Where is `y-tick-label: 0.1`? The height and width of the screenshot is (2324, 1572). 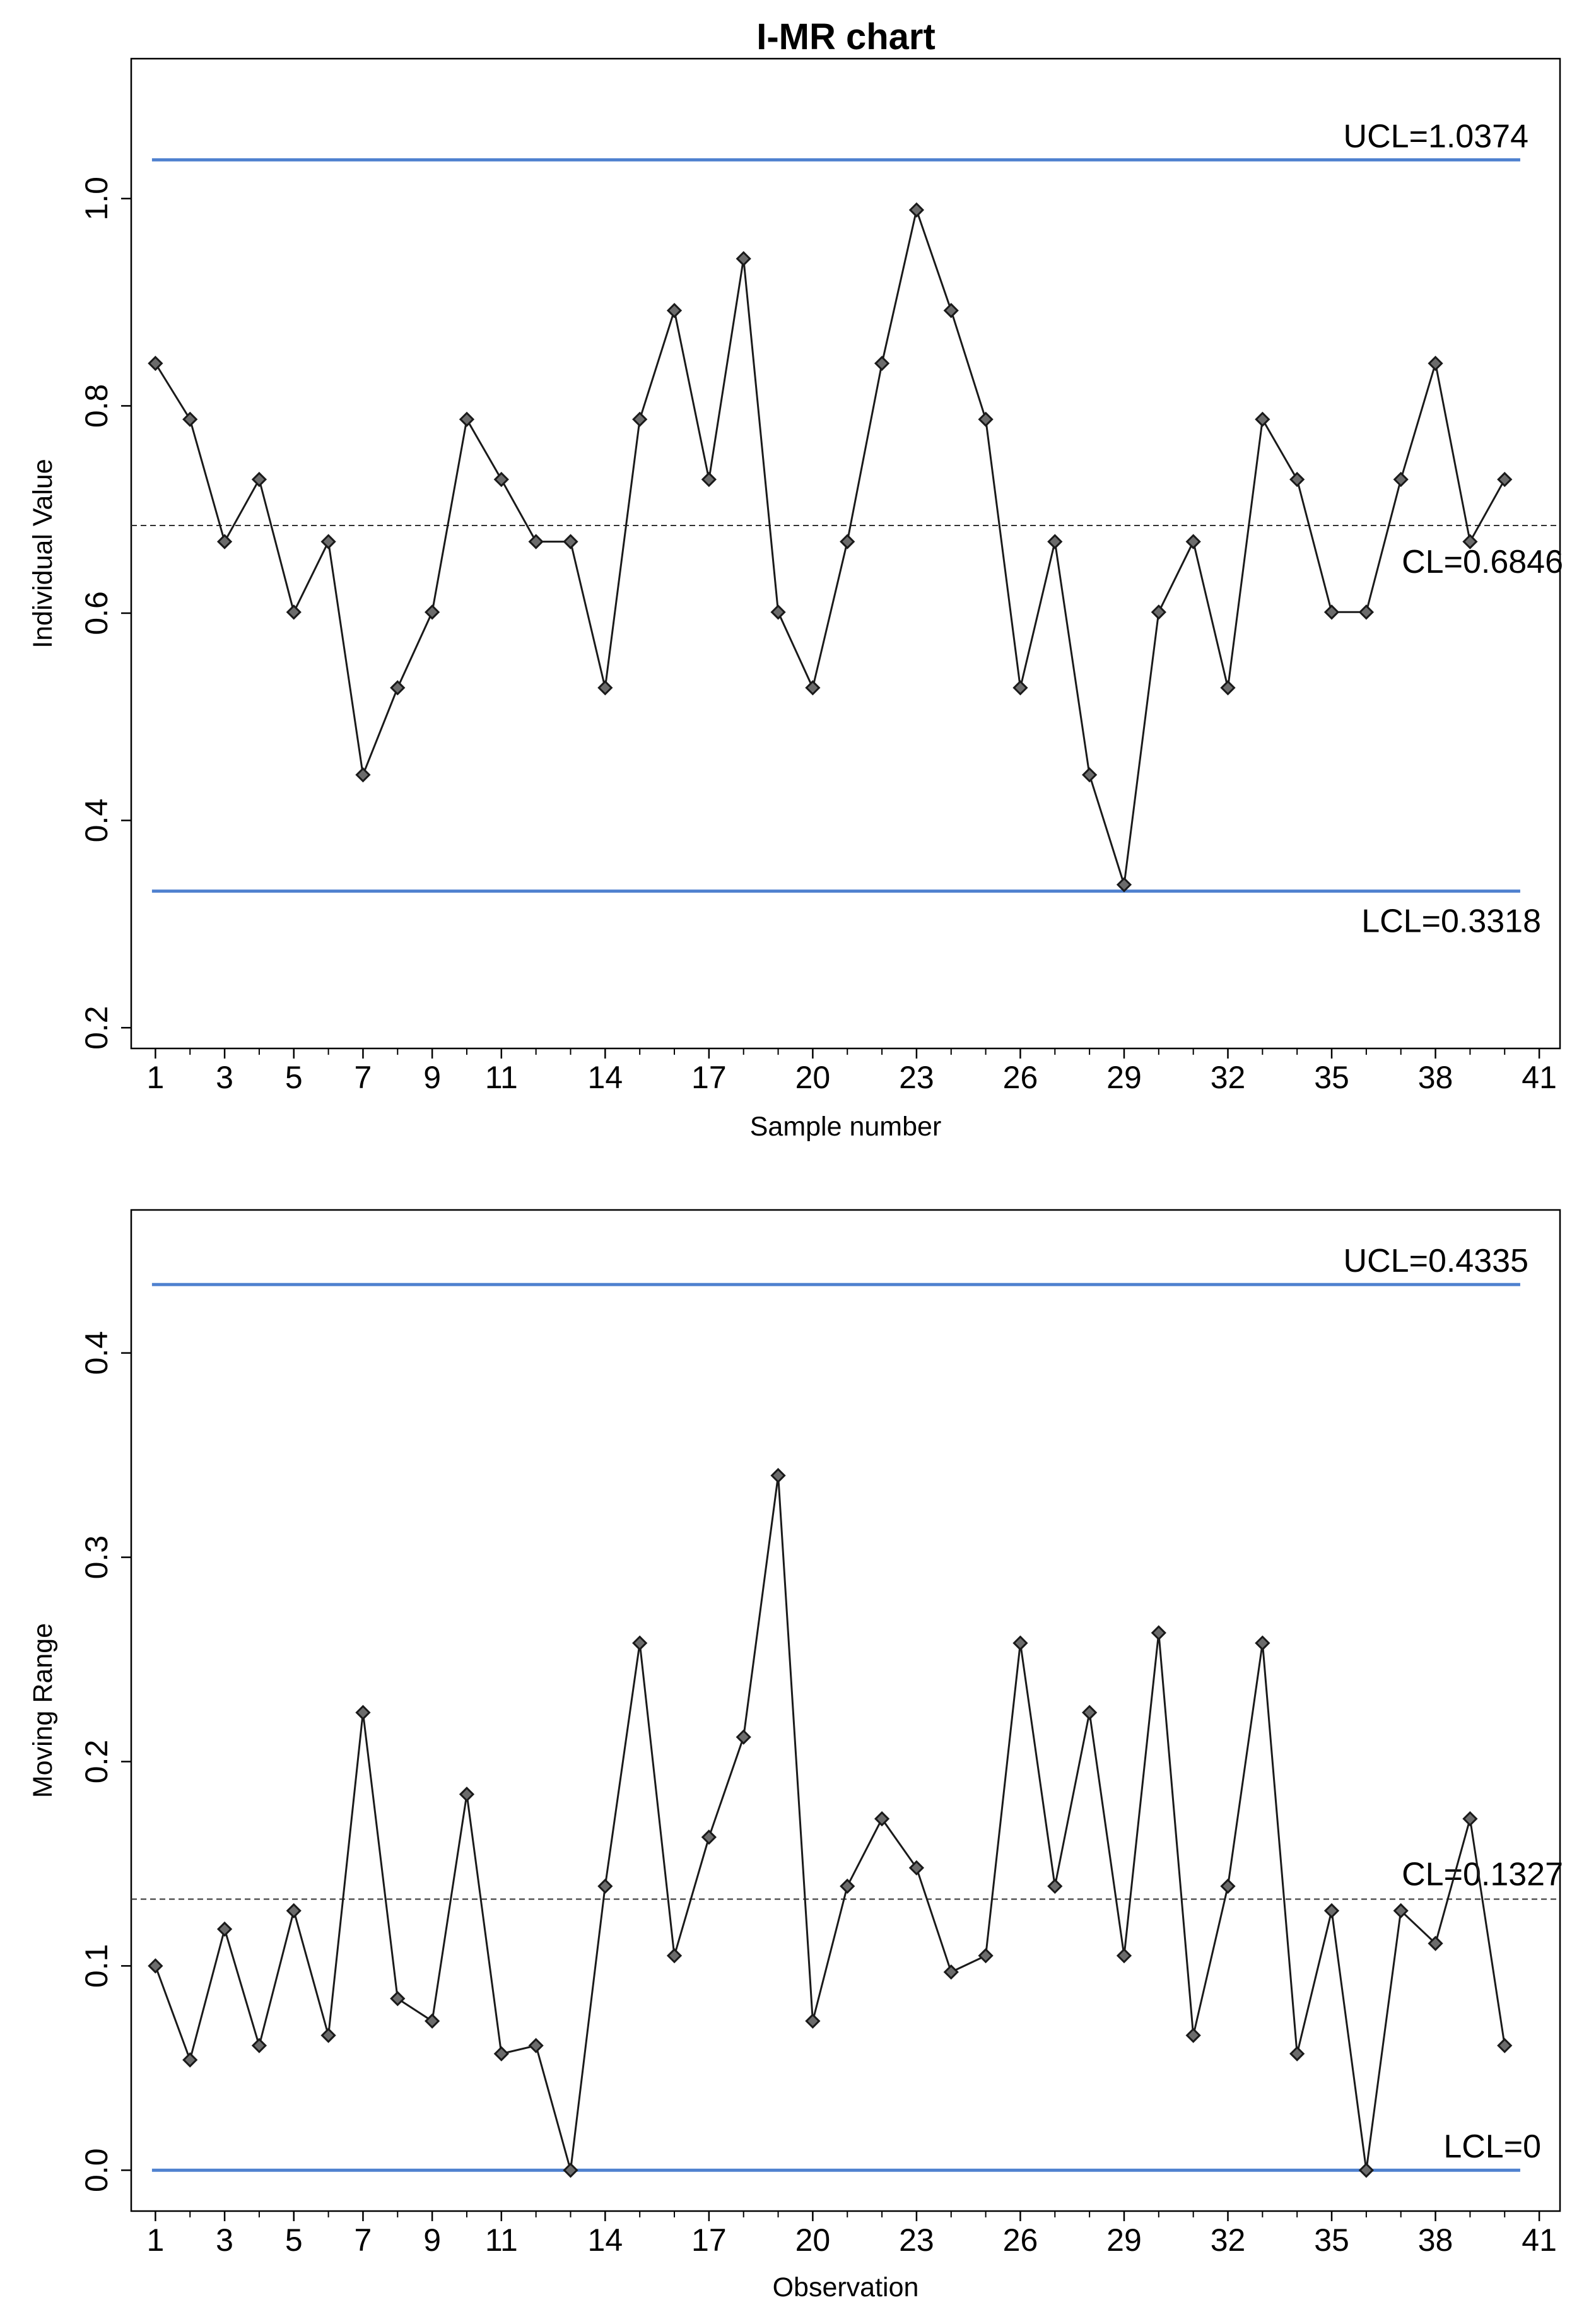 y-tick-label: 0.1 is located at coordinates (96, 1966).